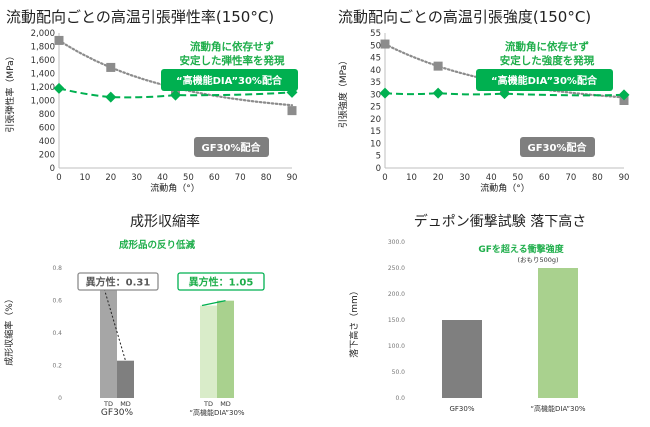 This screenshot has height=427, width=650. What do you see at coordinates (225, 349) in the screenshot?
I see `dia-md-bar` at bounding box center [225, 349].